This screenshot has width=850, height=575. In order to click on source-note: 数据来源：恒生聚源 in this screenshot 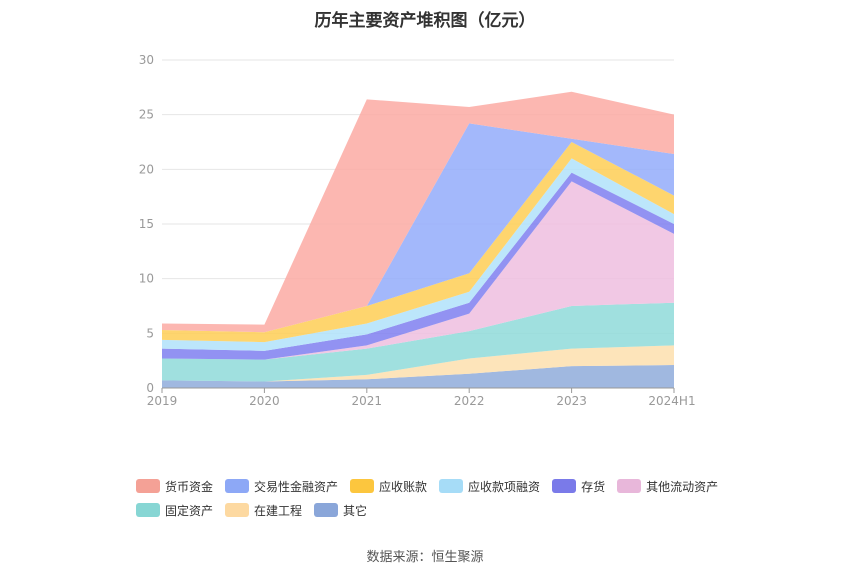, I will do `click(425, 557)`.